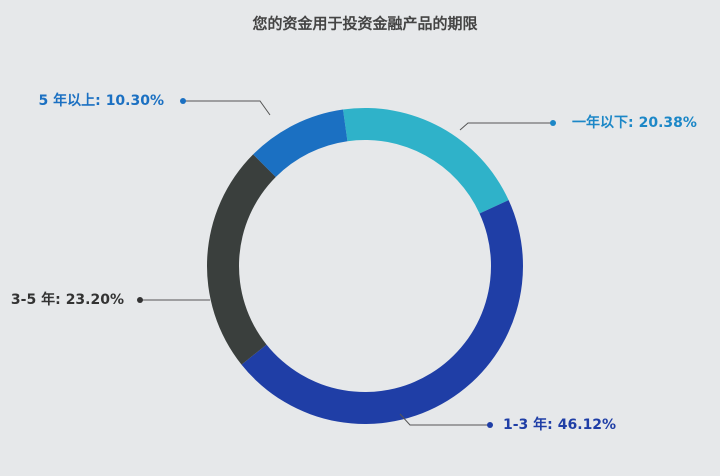  I want to click on slice-value: 46.12%, so click(587, 425).